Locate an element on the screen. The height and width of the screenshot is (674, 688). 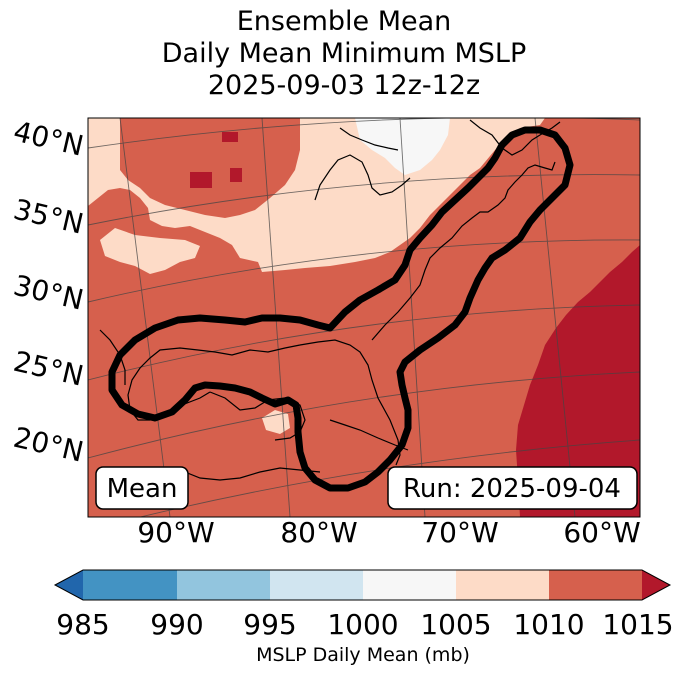
lat-label-40n: 40°N is located at coordinates (48, 139).